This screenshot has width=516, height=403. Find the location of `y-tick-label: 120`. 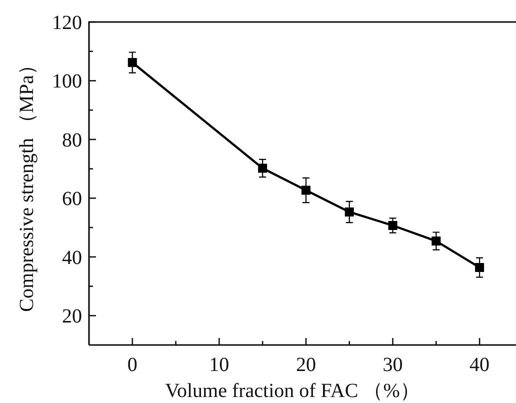

y-tick-label: 120 is located at coordinates (67, 23).